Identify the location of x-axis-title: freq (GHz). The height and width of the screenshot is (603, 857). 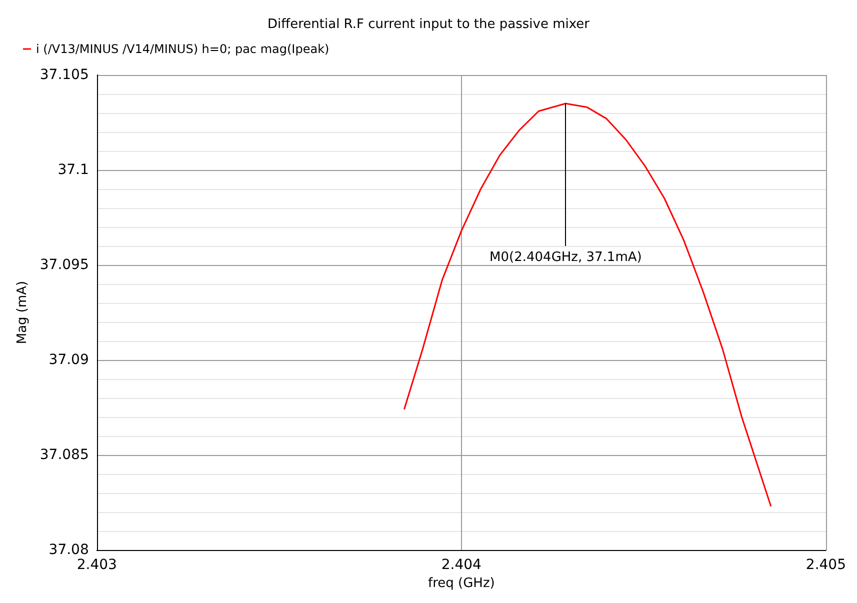
(461, 583).